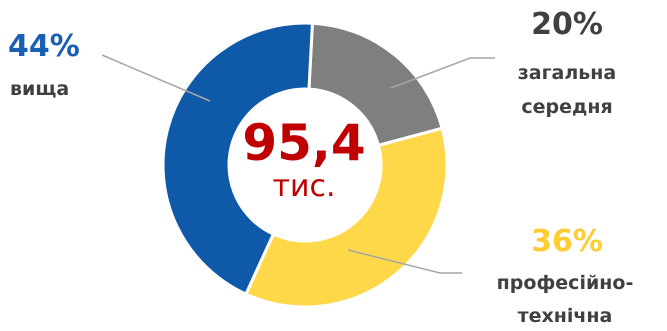  I want to click on pct-label-20: 20%, so click(567, 24).